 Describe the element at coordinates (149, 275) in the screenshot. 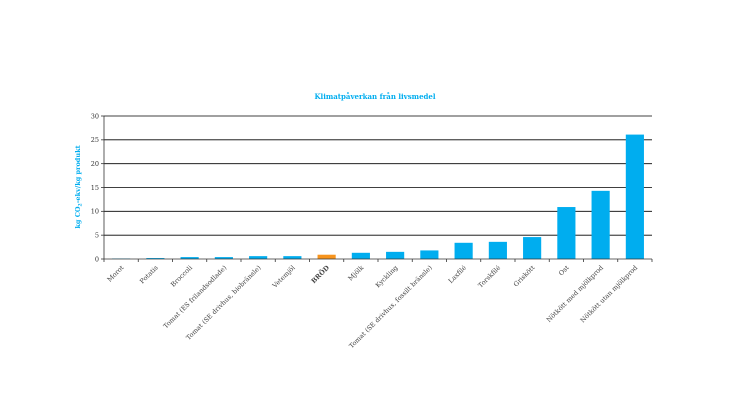

I see `x-label-1: Potatis` at that location.